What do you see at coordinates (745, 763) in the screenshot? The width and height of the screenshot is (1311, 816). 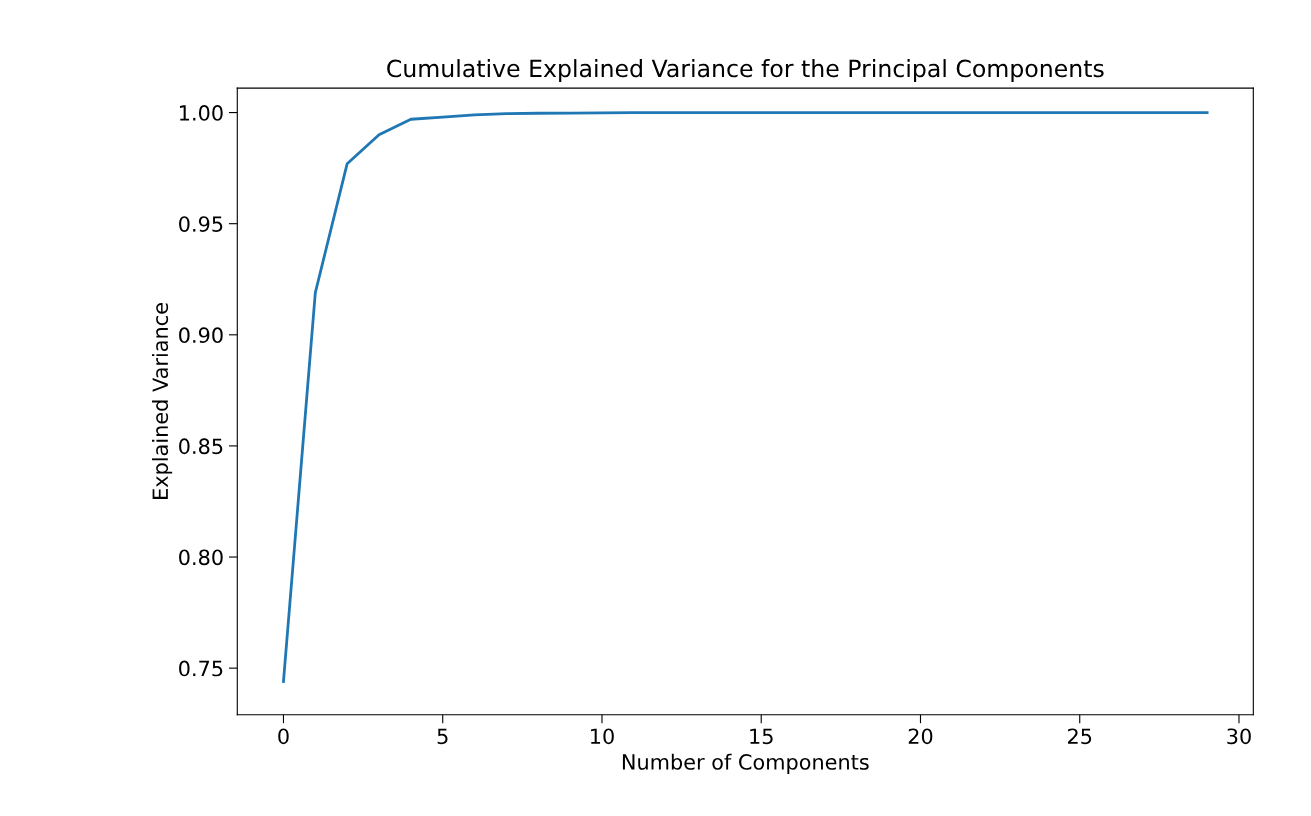 I see `x-axis-title: Number of Components` at bounding box center [745, 763].